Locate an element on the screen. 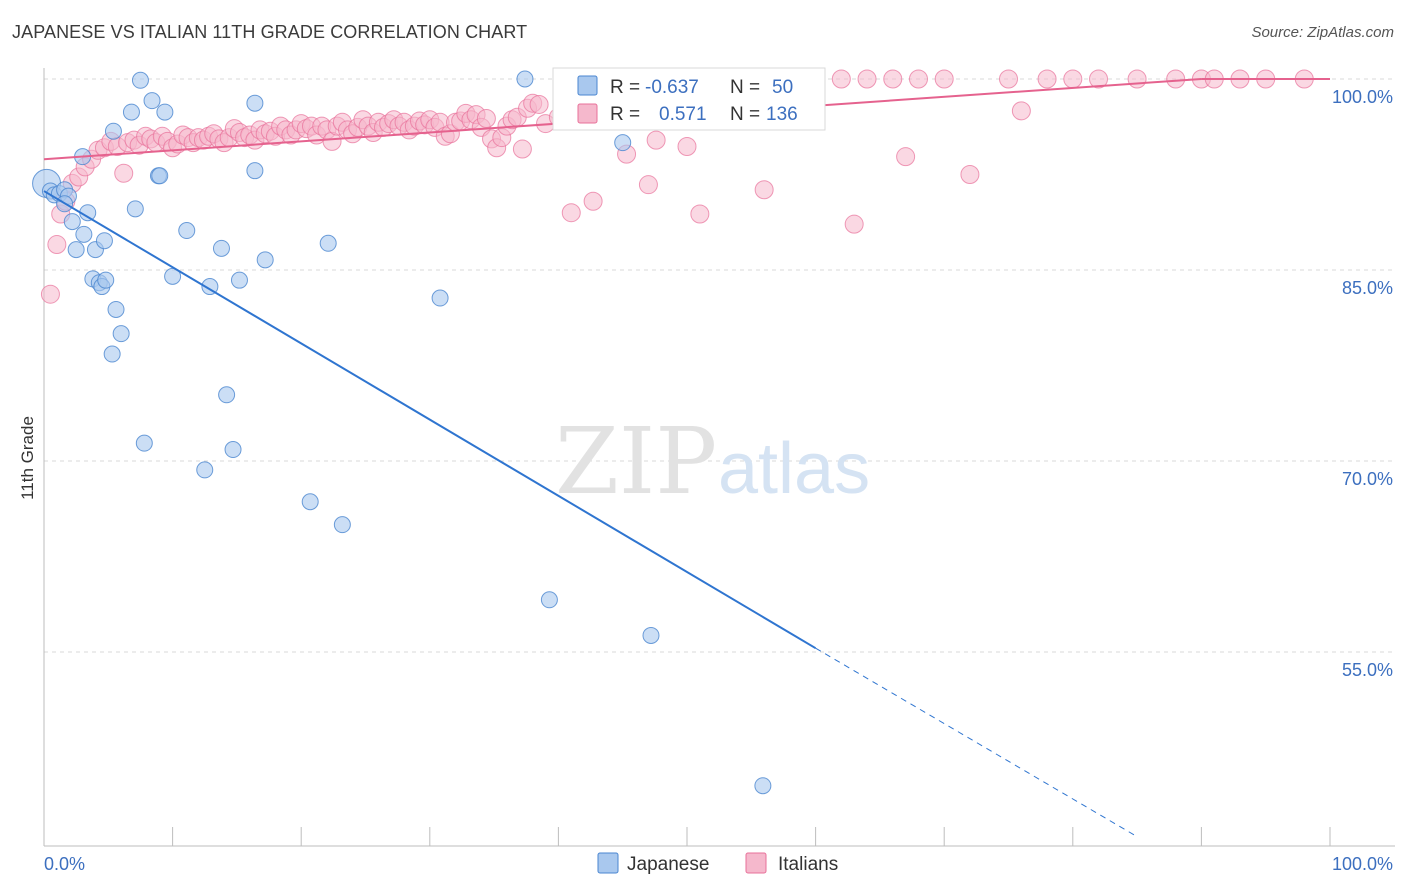 Image resolution: width=1406 pixels, height=892 pixels. y-tick-labels: 55.0% 70.0% 85.0% 100.0% is located at coordinates (1362, 383).